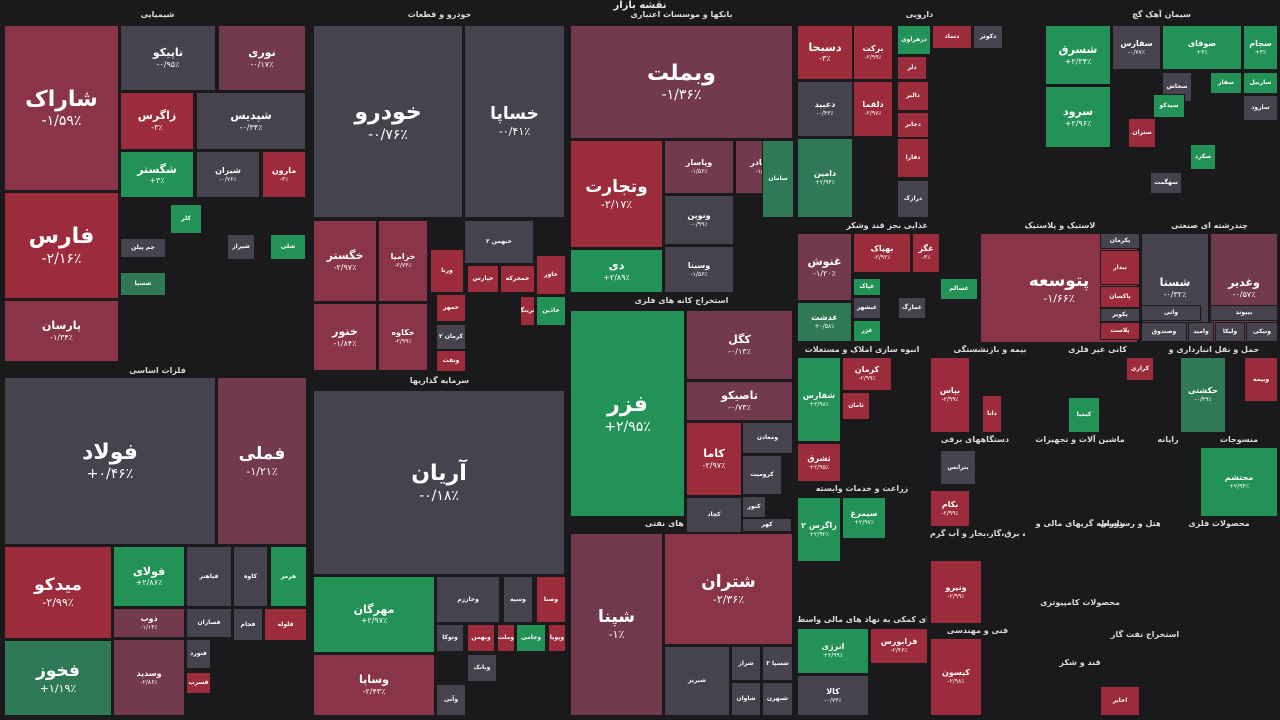 The height and width of the screenshot is (720, 1280). What do you see at coordinates (1262, 332) in the screenshot?
I see `stock-tile: ونیکی-۰/۹۹٪` at bounding box center [1262, 332].